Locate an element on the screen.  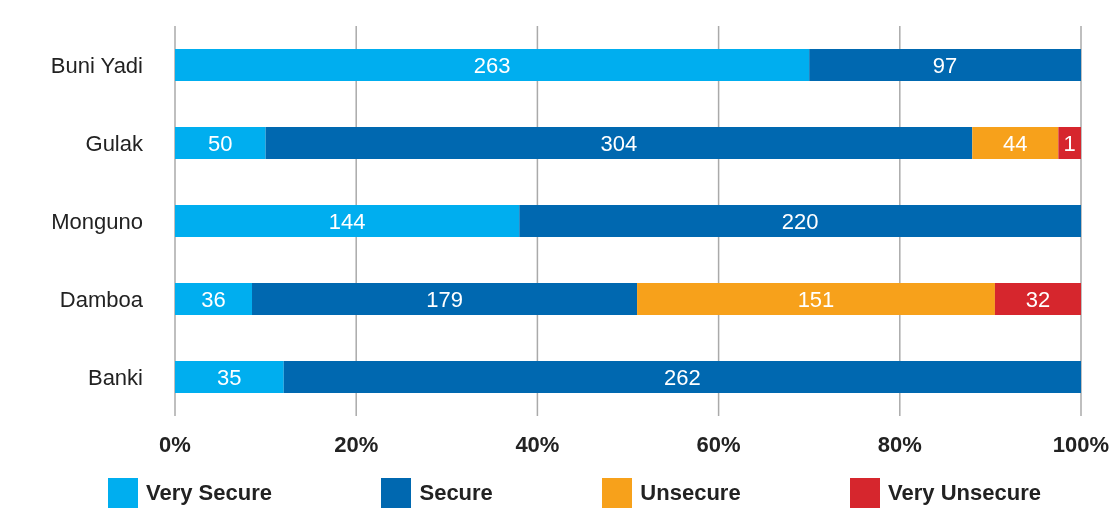
annotation: 97 is located at coordinates (945, 65).